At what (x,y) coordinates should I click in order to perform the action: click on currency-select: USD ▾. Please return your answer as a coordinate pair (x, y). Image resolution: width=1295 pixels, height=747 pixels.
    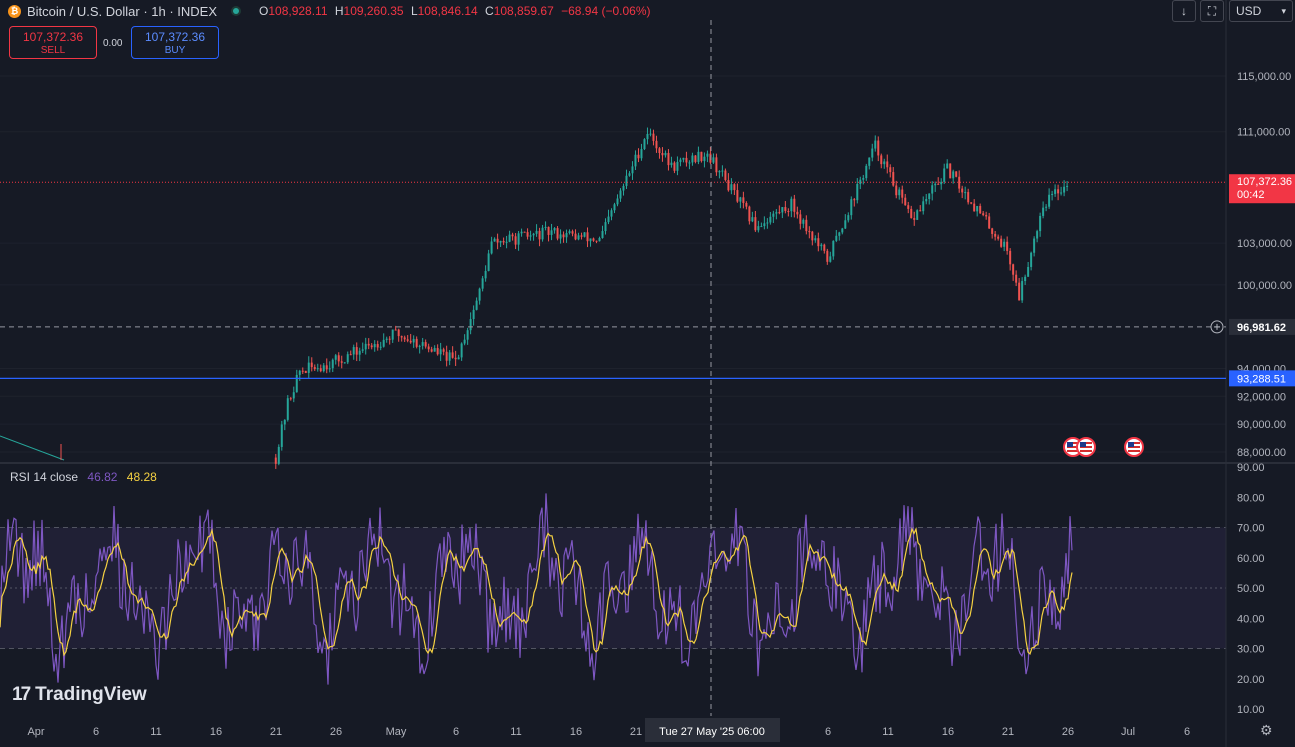
    Looking at the image, I should click on (1261, 11).